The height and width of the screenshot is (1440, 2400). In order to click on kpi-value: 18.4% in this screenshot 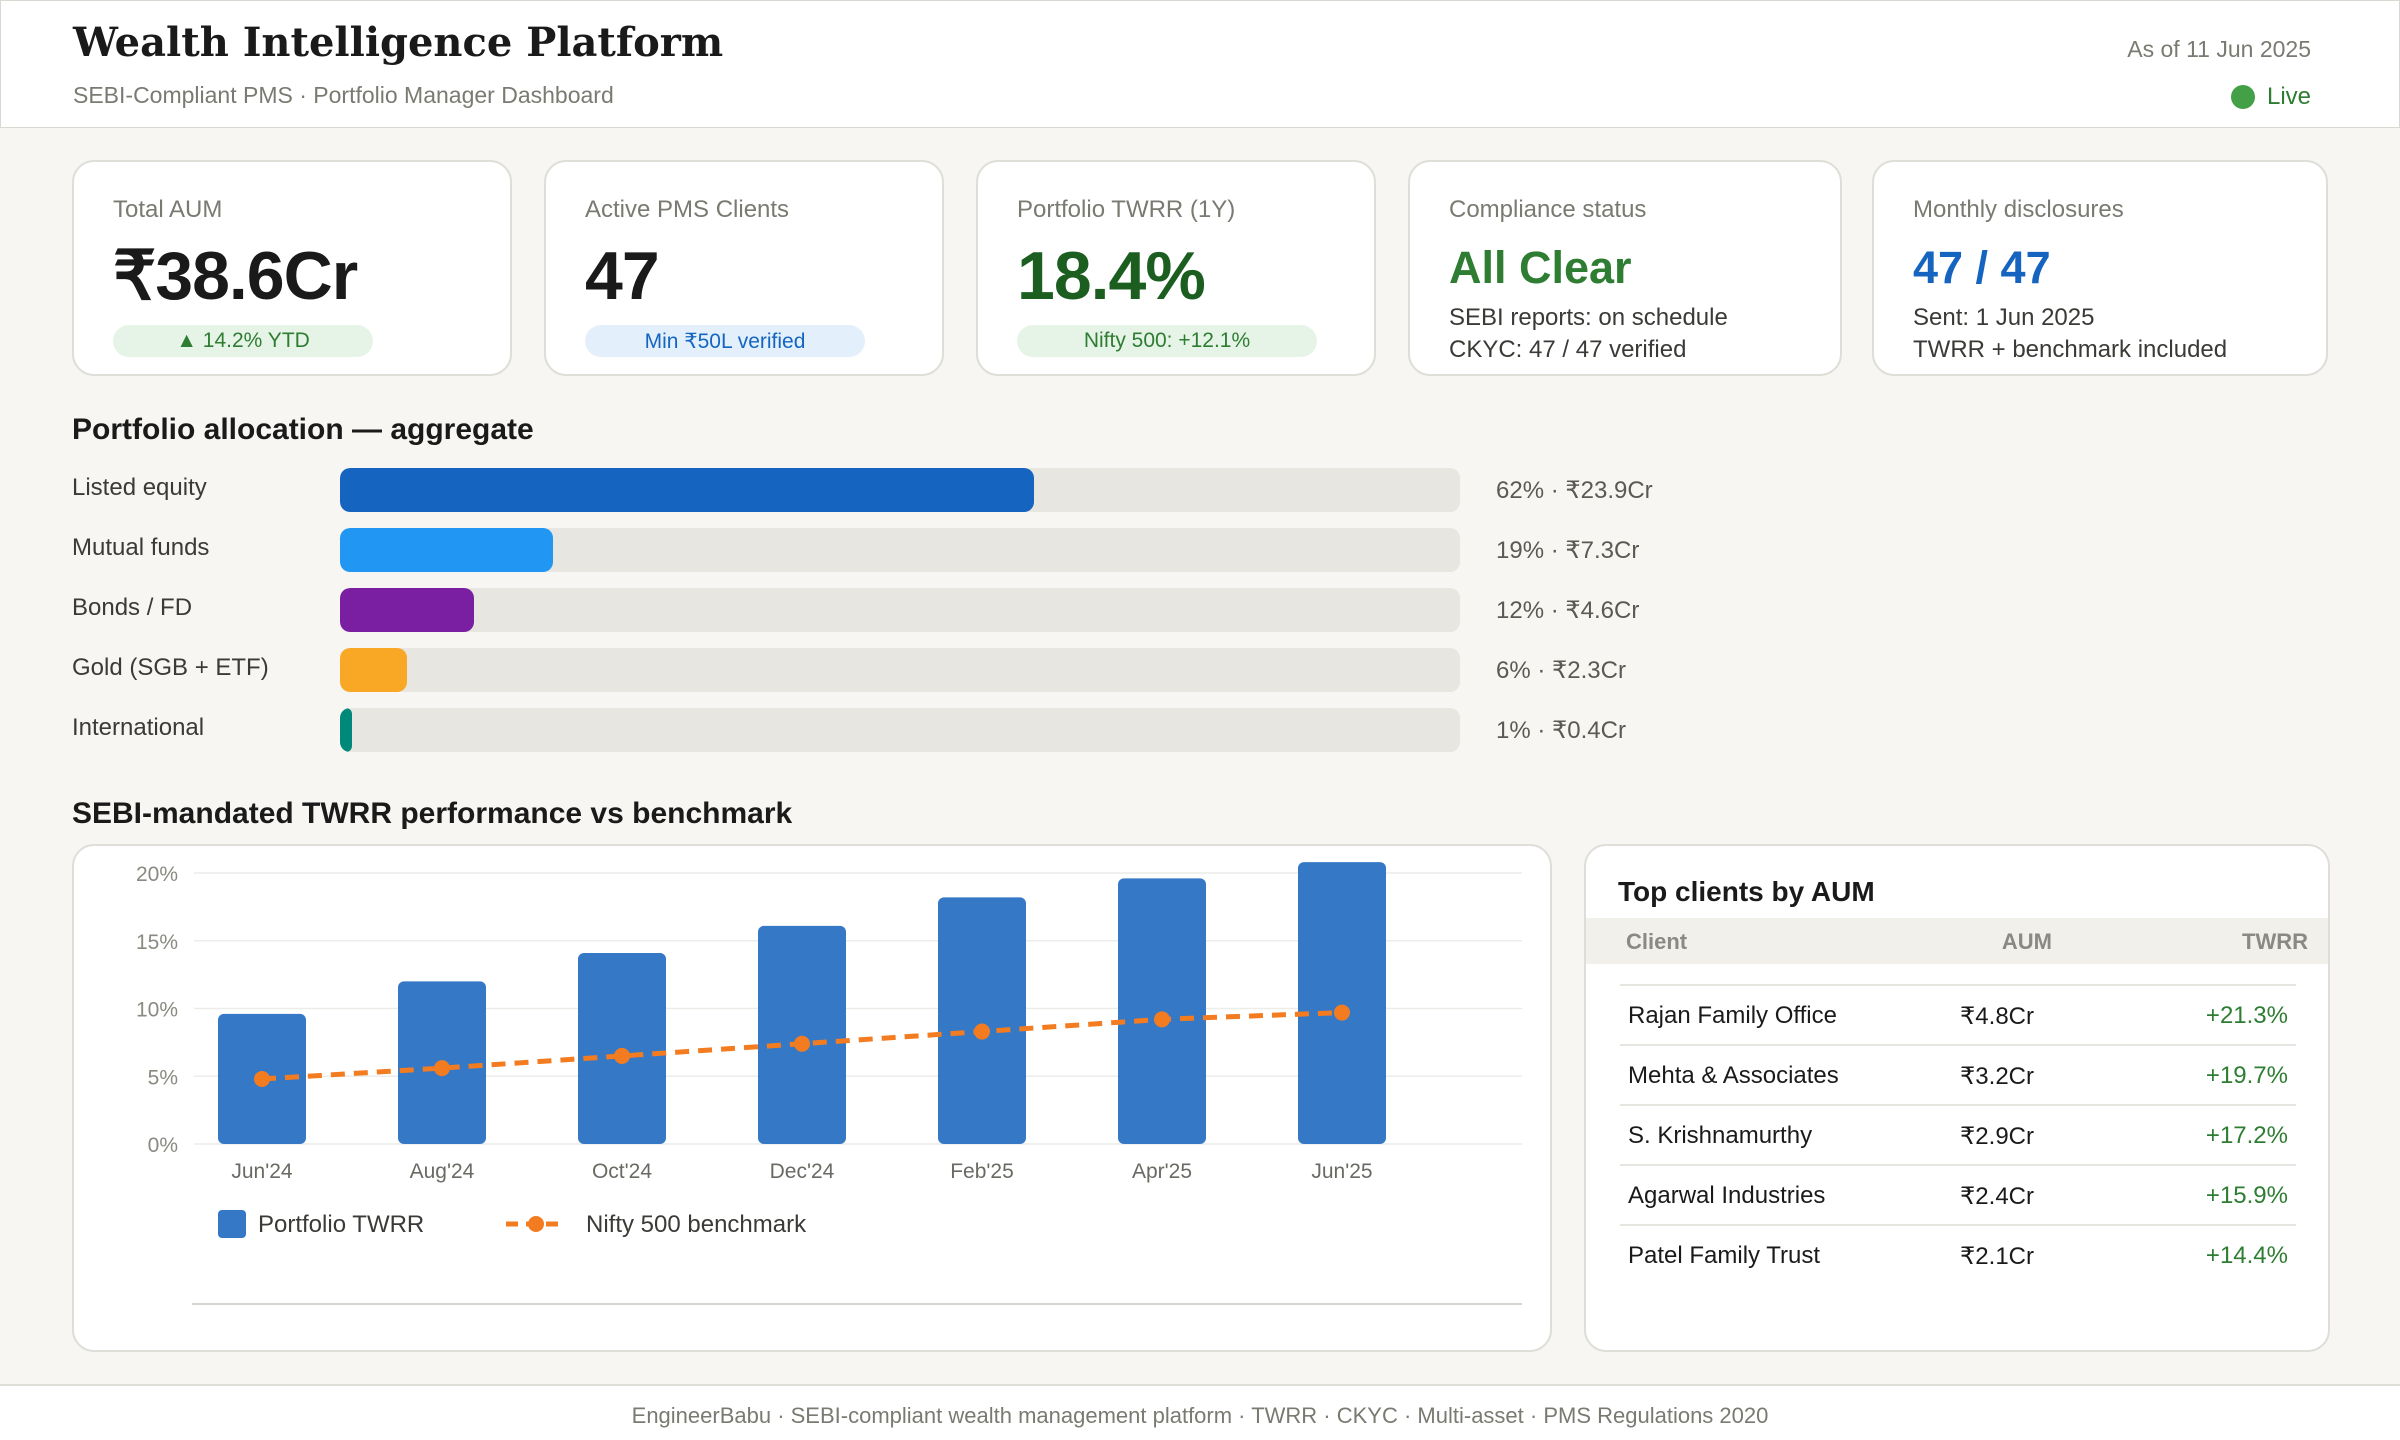, I will do `click(1111, 276)`.